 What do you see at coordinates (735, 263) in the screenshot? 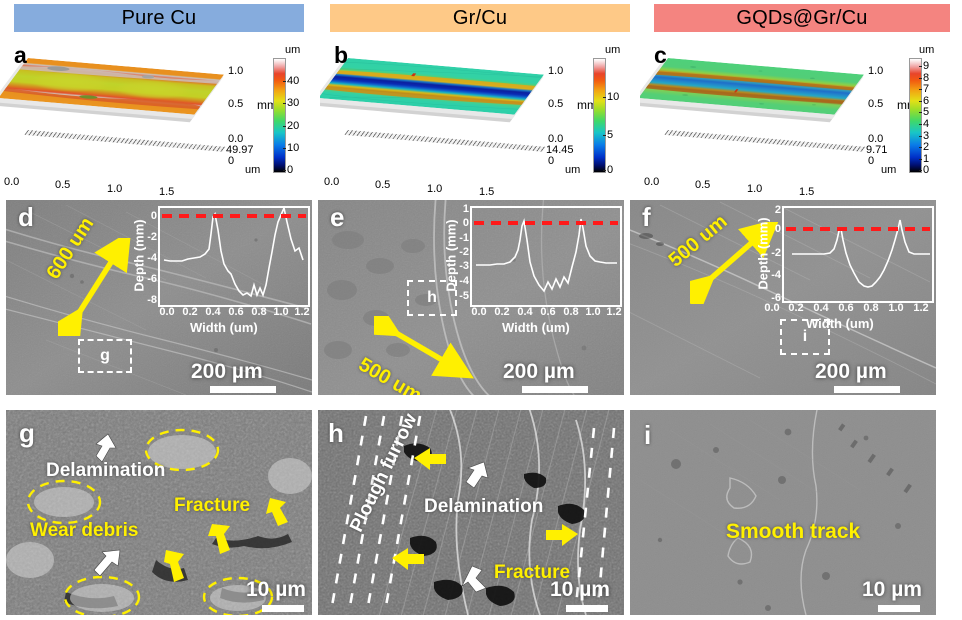
I see `width-arrow-f` at bounding box center [735, 263].